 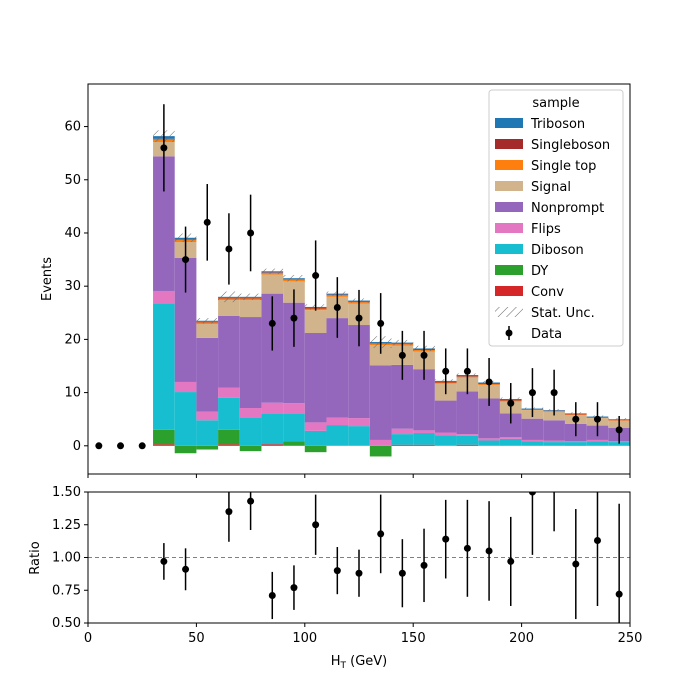 What do you see at coordinates (336, 661) in the screenshot?
I see `x-axis-label-main: H` at bounding box center [336, 661].